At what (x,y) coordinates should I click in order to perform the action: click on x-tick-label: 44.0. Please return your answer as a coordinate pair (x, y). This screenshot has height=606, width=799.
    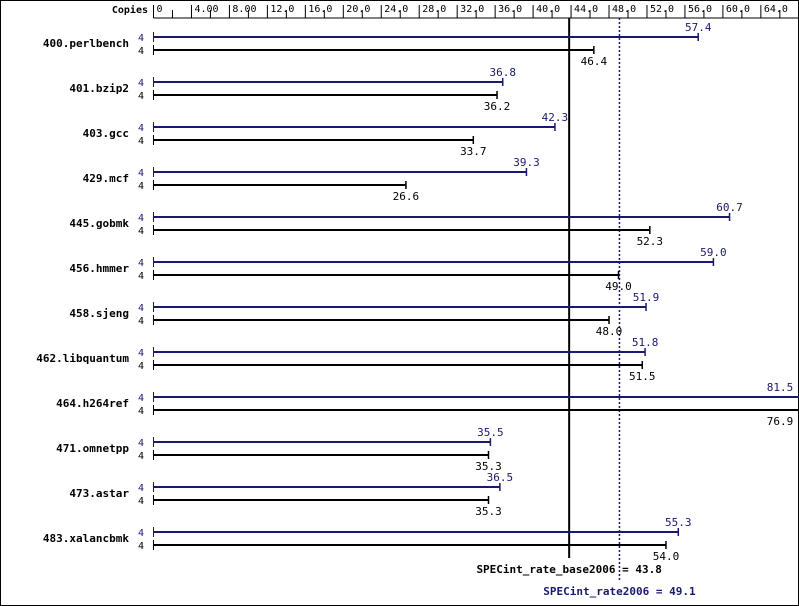
    Looking at the image, I should click on (586, 9).